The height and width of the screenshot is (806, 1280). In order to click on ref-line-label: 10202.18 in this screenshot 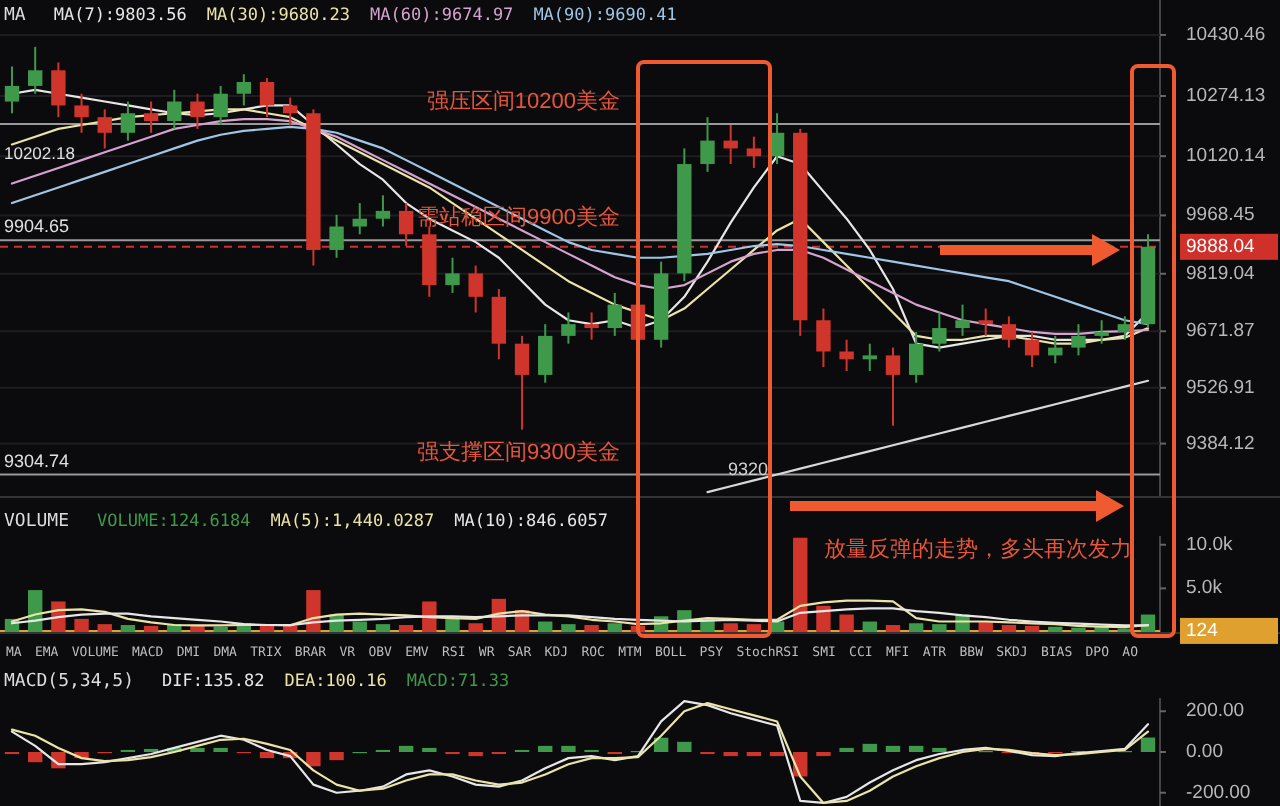, I will do `click(40, 153)`.